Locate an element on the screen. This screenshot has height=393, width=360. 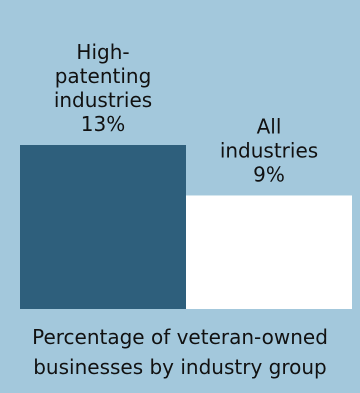
category-label-all-industries-line-1: All is located at coordinates (269, 126).